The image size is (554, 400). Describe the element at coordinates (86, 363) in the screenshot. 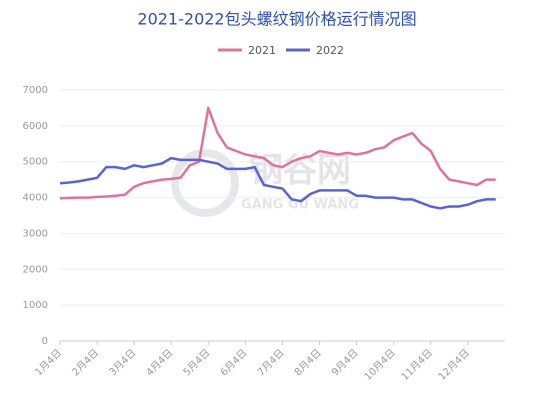

I see `x-tick-label: 2月4日` at that location.